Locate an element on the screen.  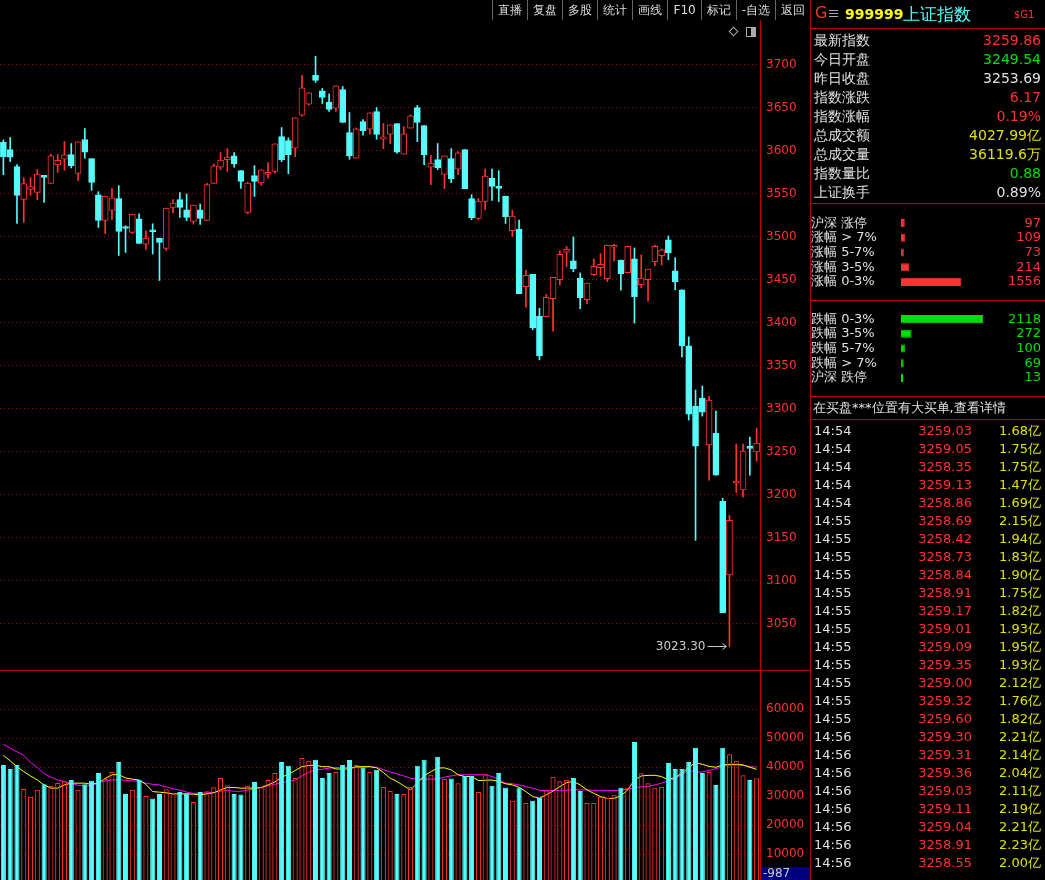
text: -自选 is located at coordinates (755, 10).